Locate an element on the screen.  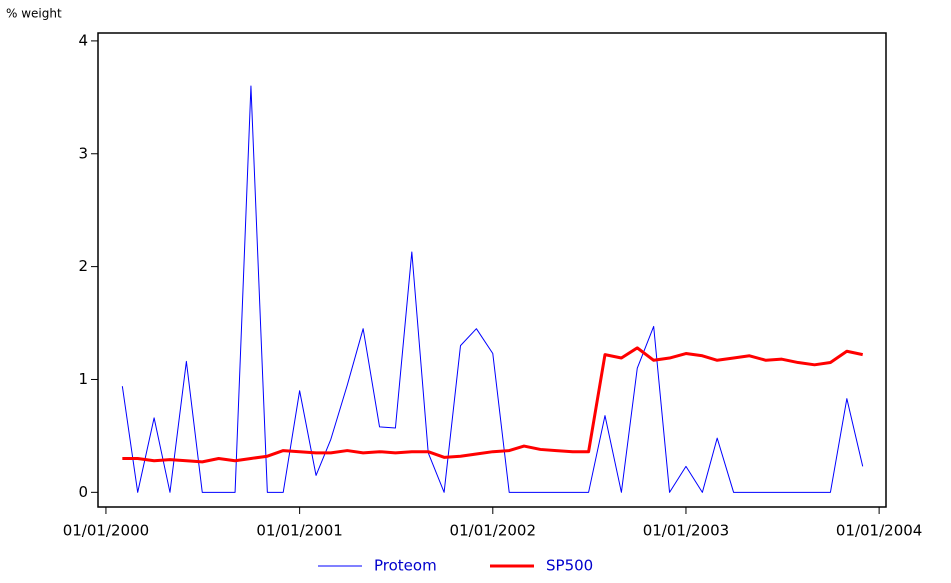
y-axis-label: % weight is located at coordinates (34, 14).